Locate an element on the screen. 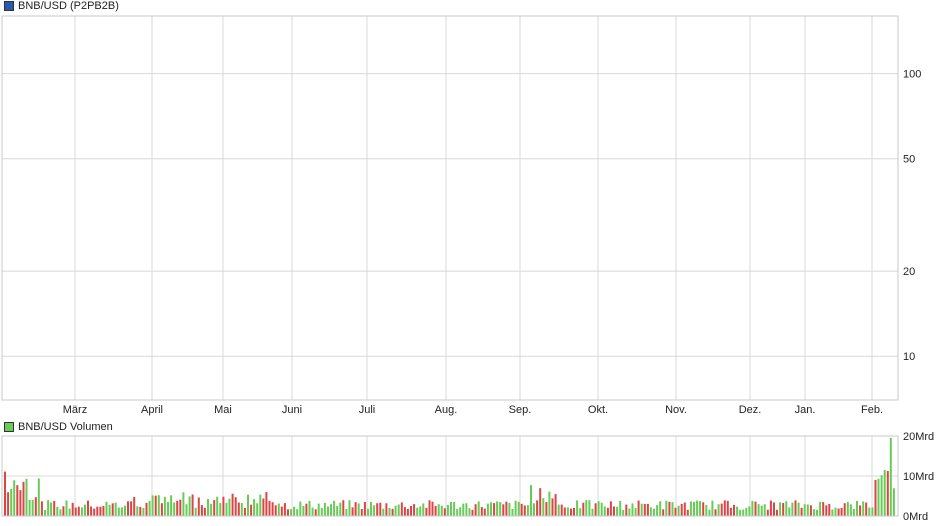 This screenshot has width=940, height=526. volume-legend: BNB/USD Volumen is located at coordinates (58, 427).